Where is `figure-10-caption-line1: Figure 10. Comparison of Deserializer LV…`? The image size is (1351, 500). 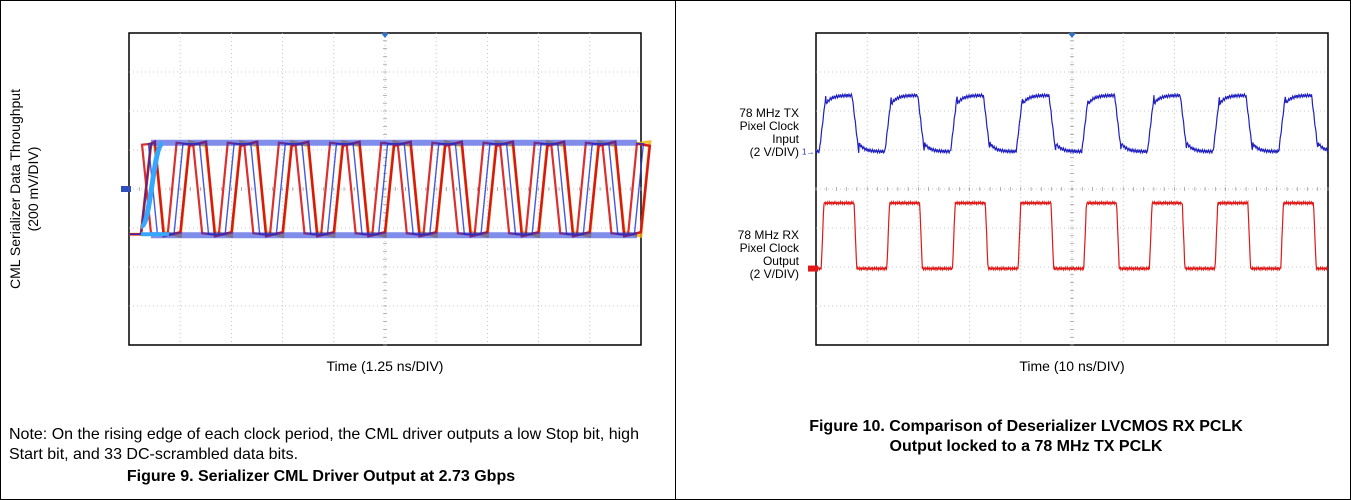 figure-10-caption-line1: Figure 10. Comparison of Deserializer LV… is located at coordinates (1026, 426).